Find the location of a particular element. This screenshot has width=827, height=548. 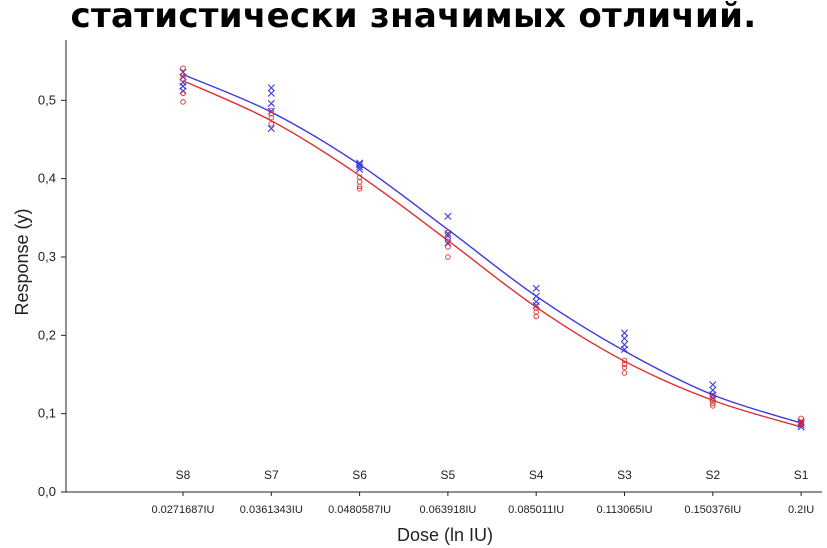

x-axis-title: Dose (ln IU) is located at coordinates (445, 535).